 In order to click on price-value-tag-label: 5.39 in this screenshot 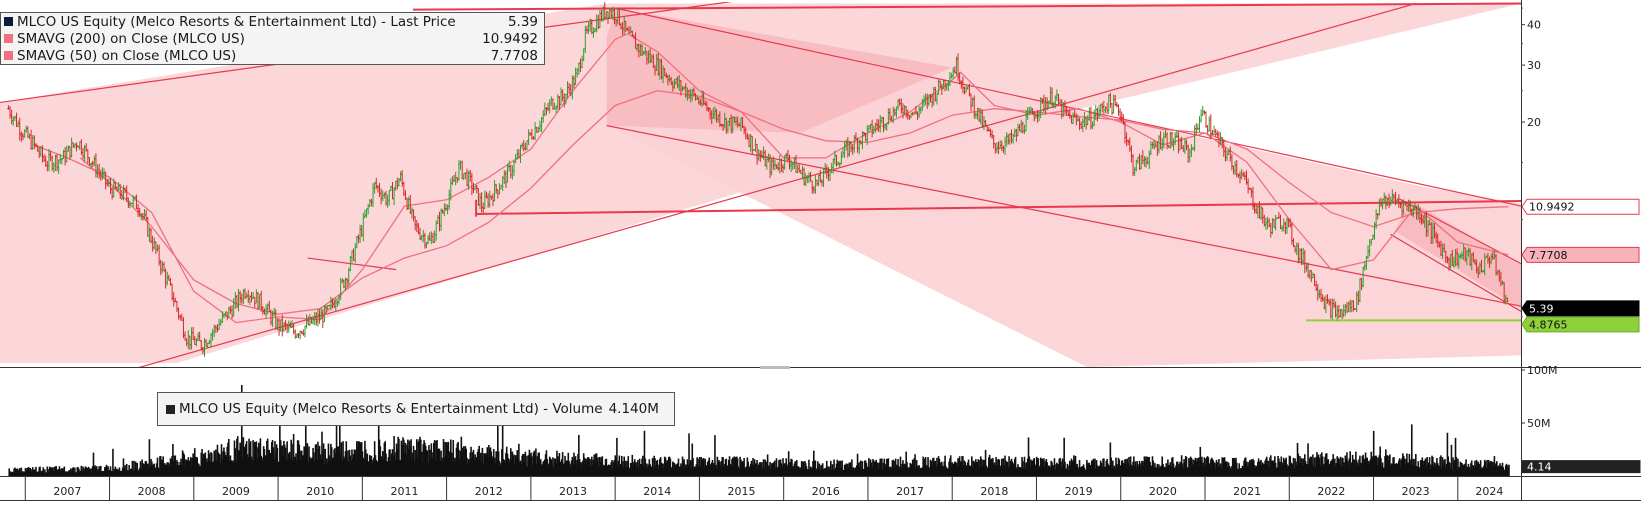, I will do `click(1541, 308)`.